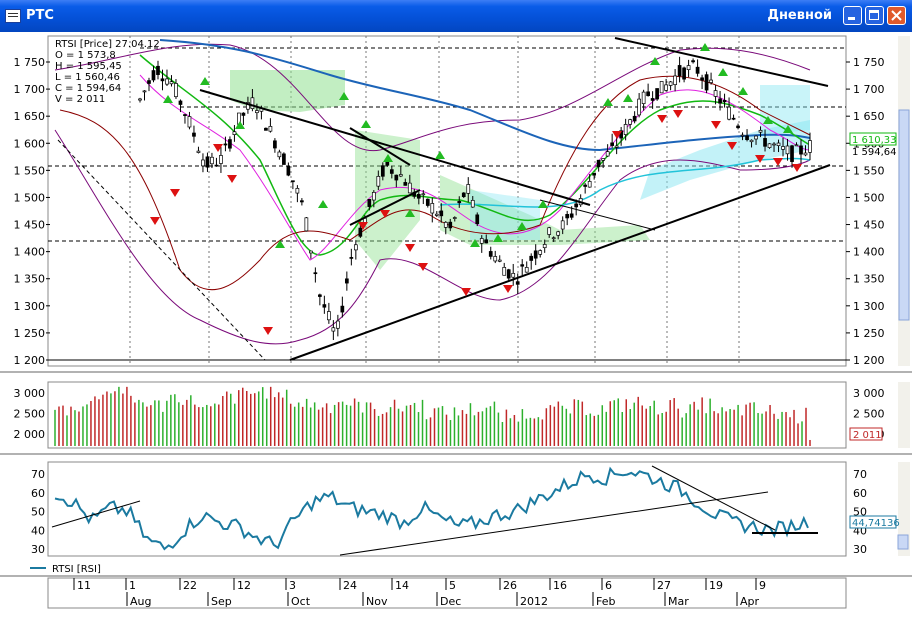 The image size is (912, 626). Describe the element at coordinates (873, 139) in the screenshot. I see `last-price-badge` at that location.